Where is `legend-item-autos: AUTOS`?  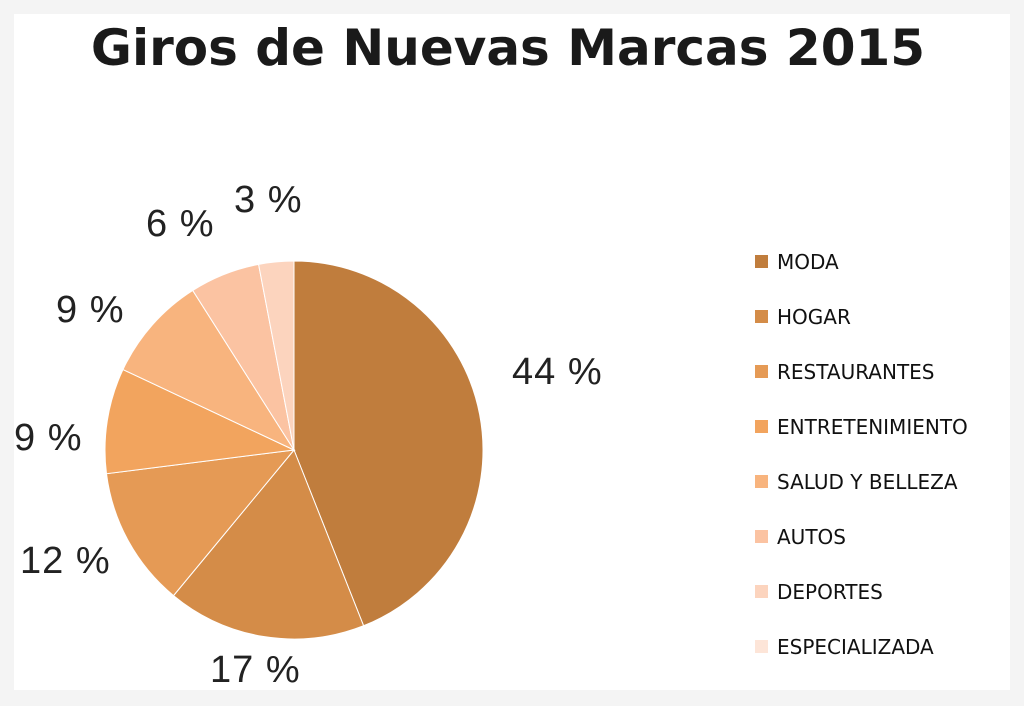 legend-item-autos: AUTOS is located at coordinates (861, 536).